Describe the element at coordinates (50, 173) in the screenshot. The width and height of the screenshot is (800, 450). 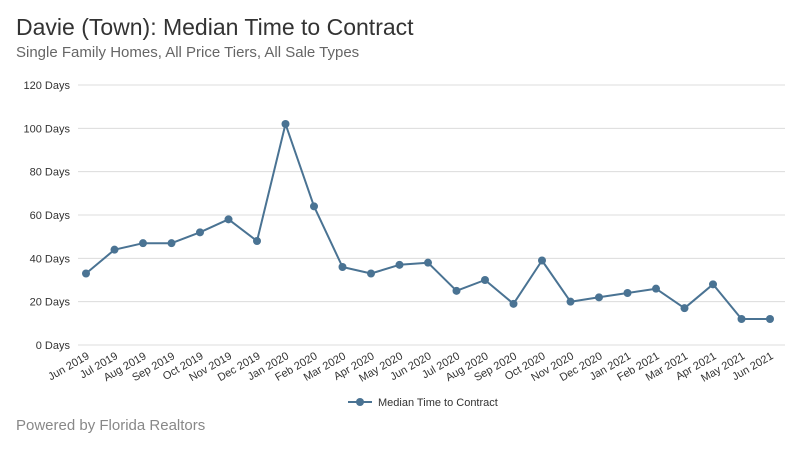
I see `y-tick-label: 80 Days` at that location.